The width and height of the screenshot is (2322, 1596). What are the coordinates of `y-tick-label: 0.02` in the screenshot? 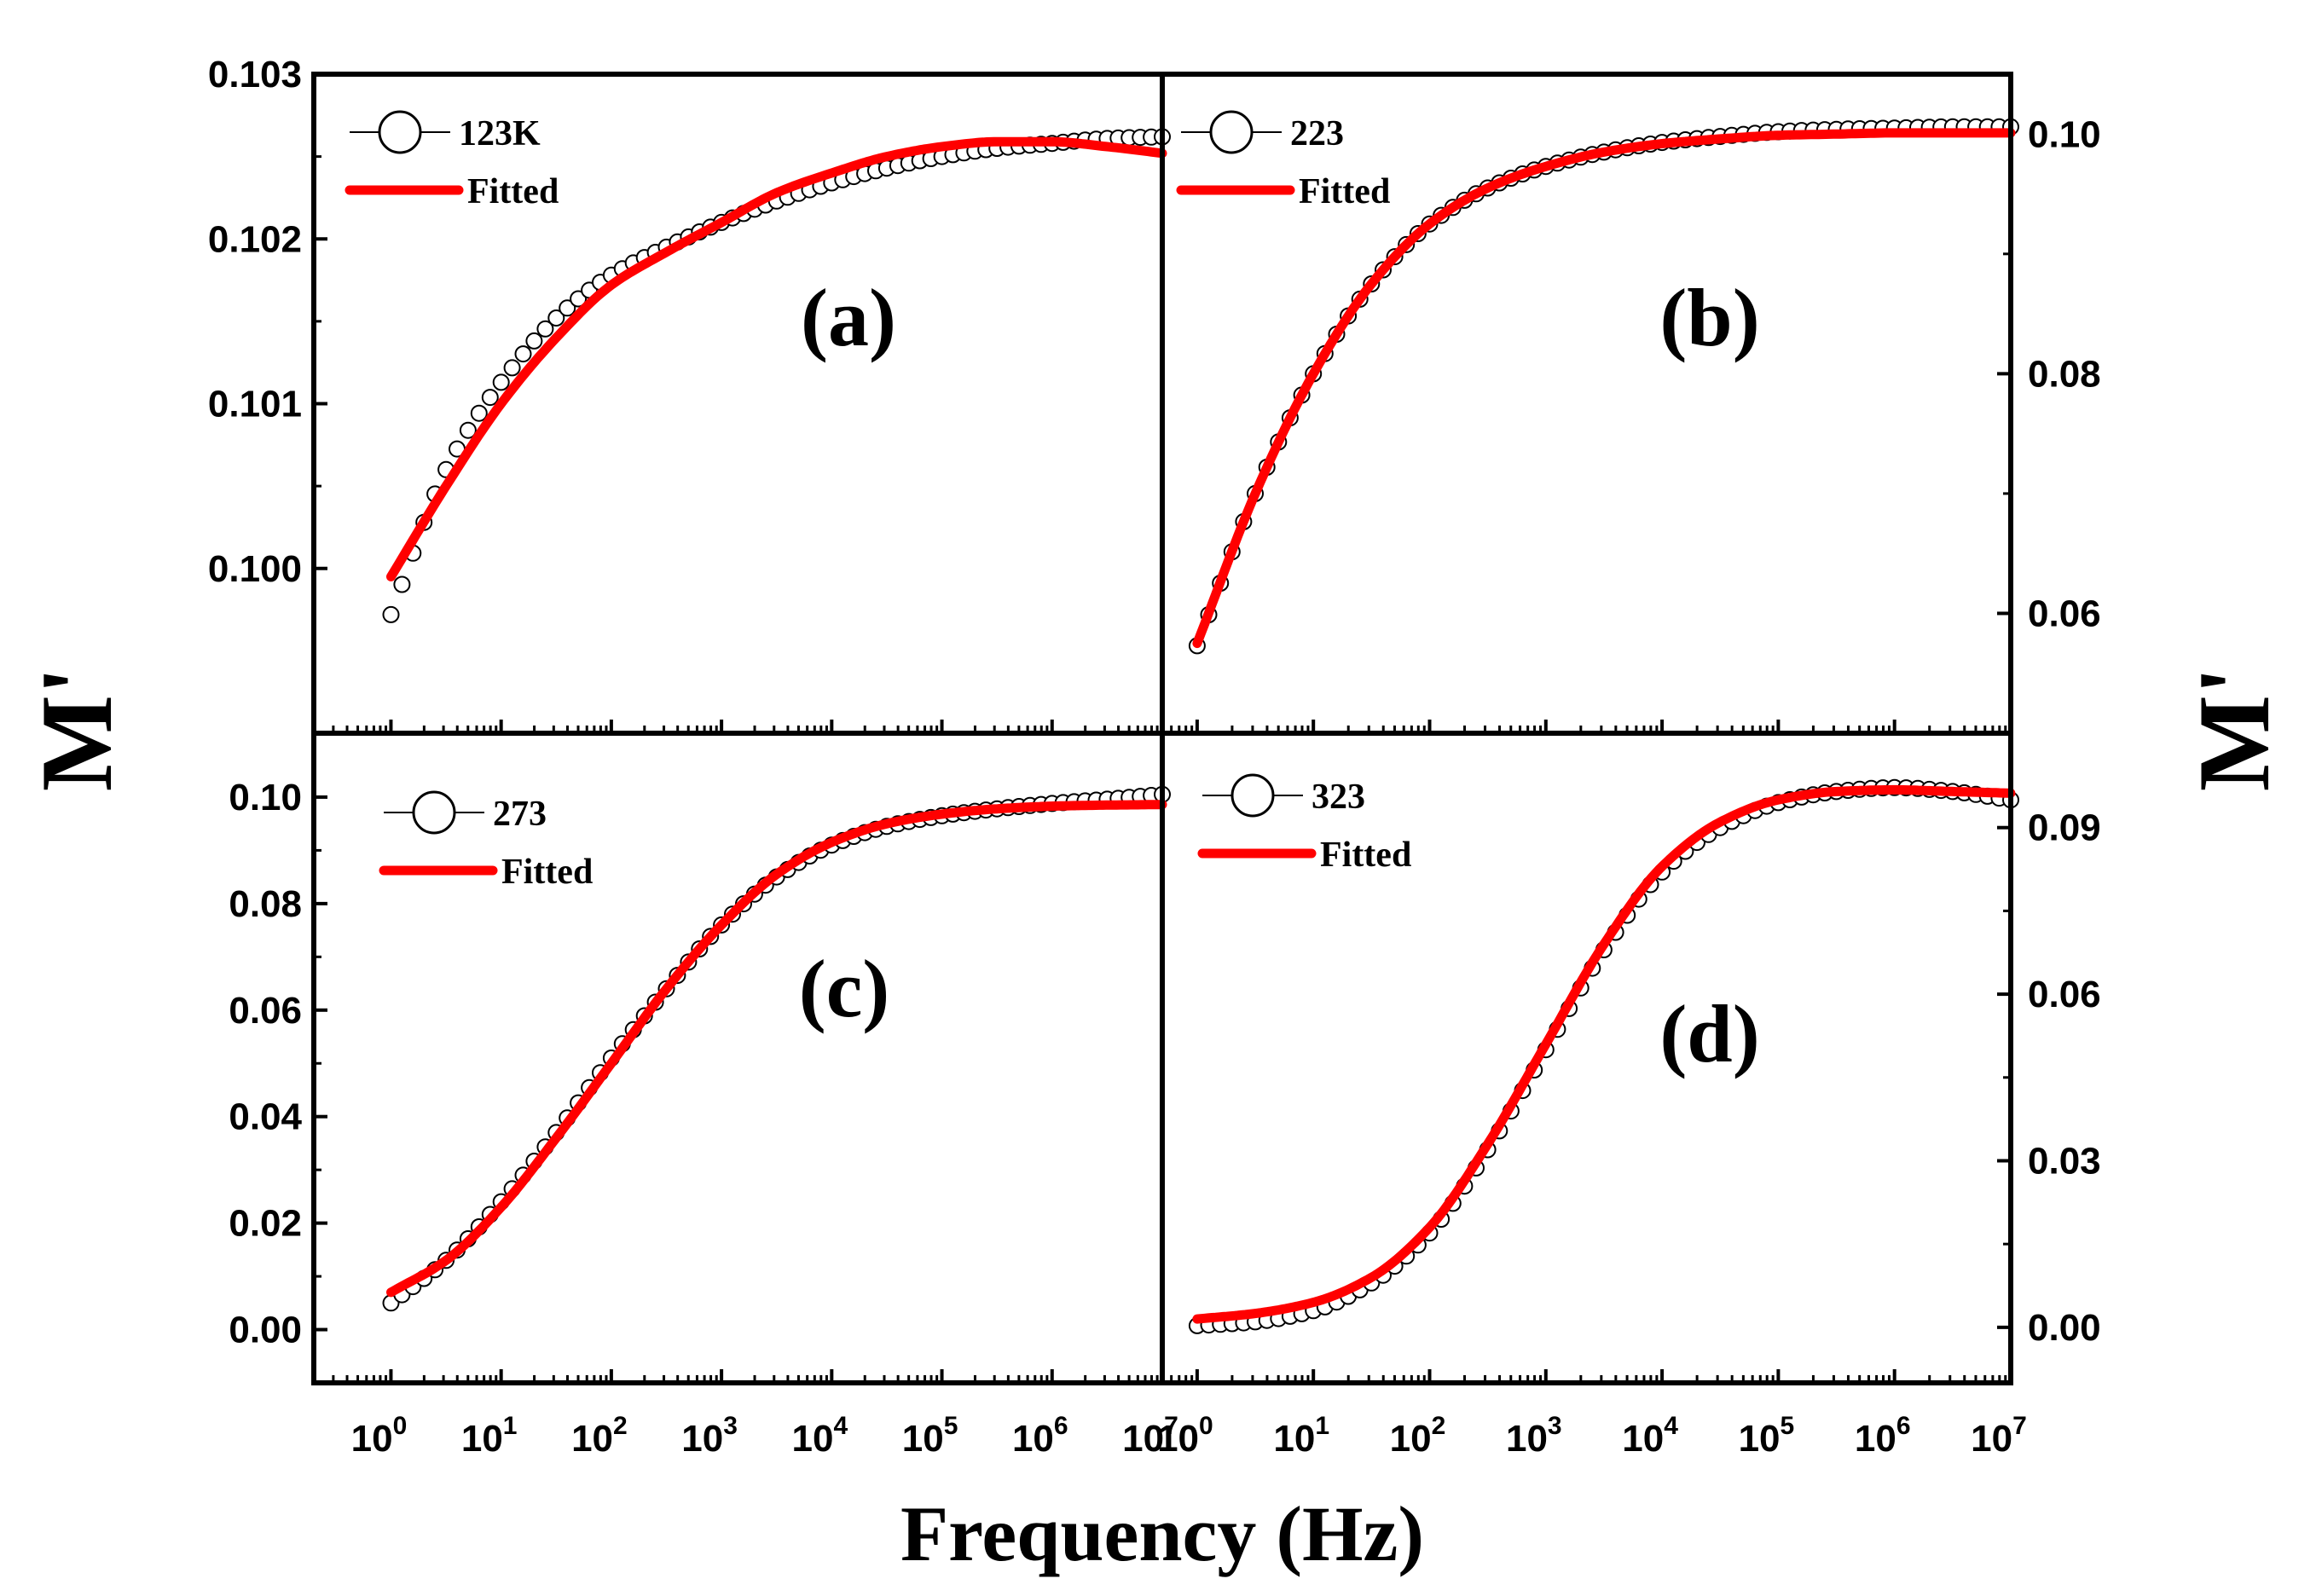 It's located at (265, 1224).